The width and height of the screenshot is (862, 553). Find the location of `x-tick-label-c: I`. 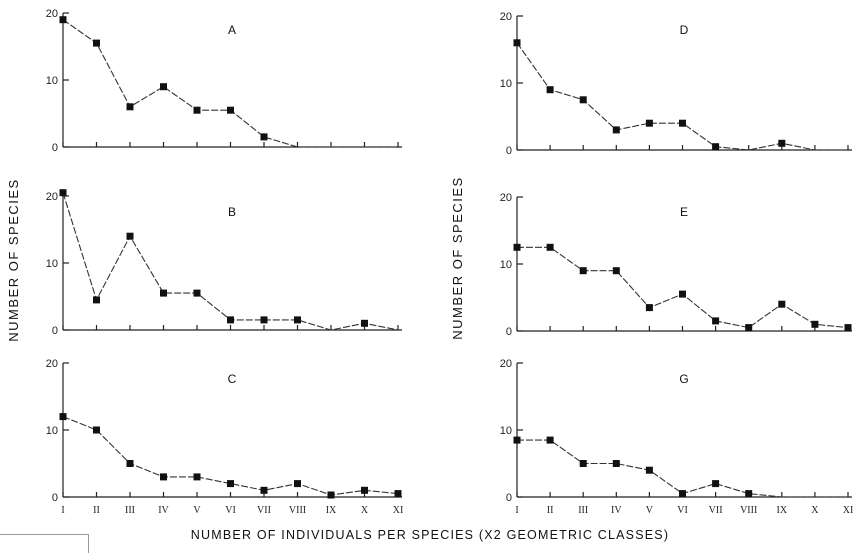

x-tick-label-c: I is located at coordinates (62, 510).